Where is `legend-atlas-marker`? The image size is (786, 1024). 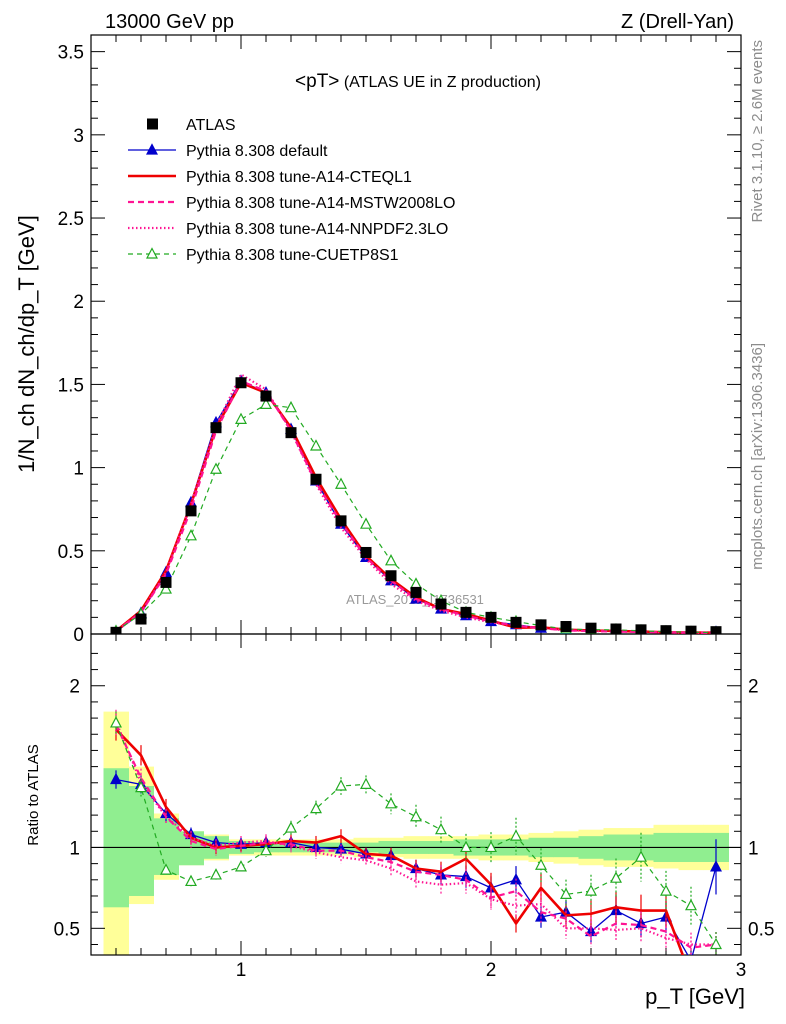
legend-atlas-marker is located at coordinates (152, 124).